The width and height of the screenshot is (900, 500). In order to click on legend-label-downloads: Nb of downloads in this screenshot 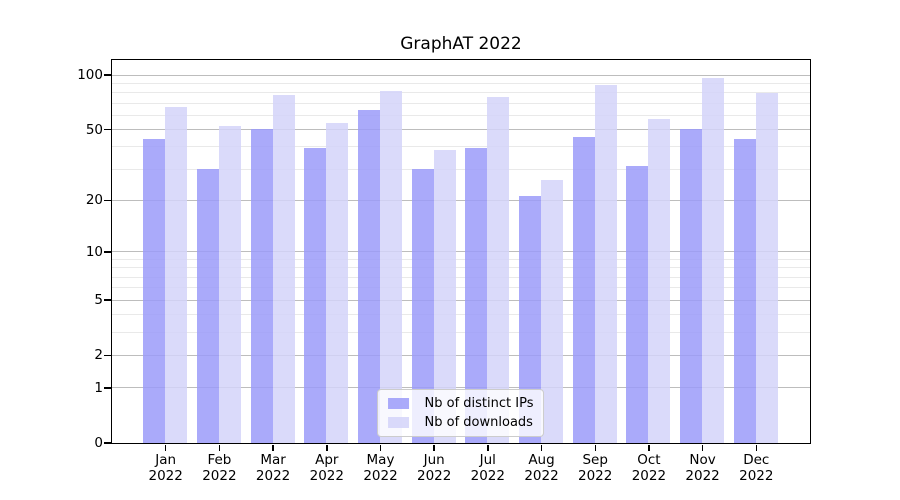, I will do `click(478, 422)`.